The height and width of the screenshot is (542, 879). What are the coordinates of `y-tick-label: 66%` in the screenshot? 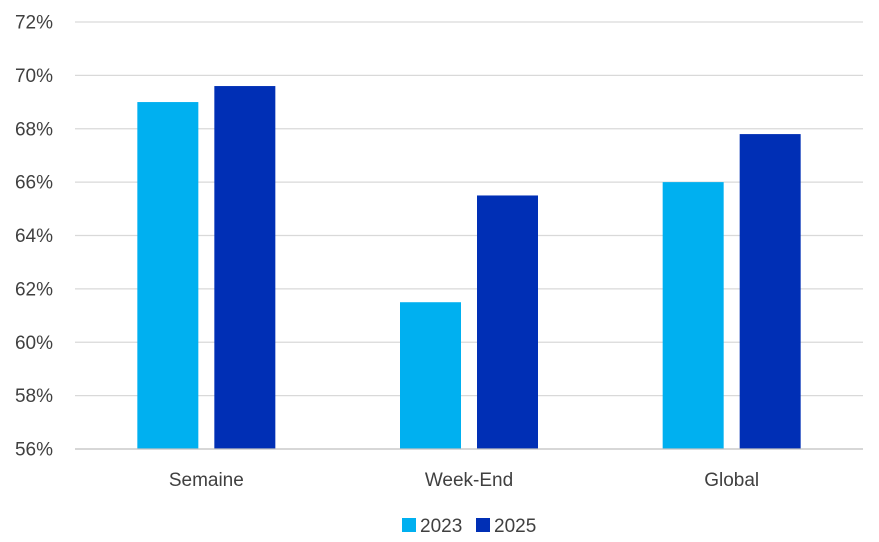 It's located at (34, 183).